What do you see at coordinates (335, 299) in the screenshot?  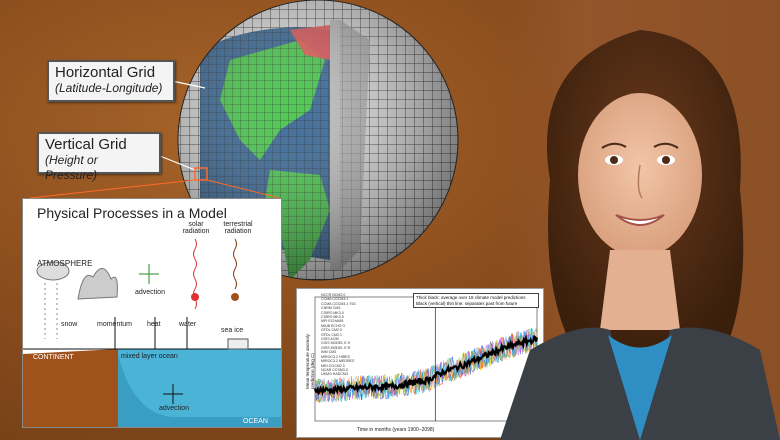 I see `legend-entry: CCMA CGCM3.1` at bounding box center [335, 299].